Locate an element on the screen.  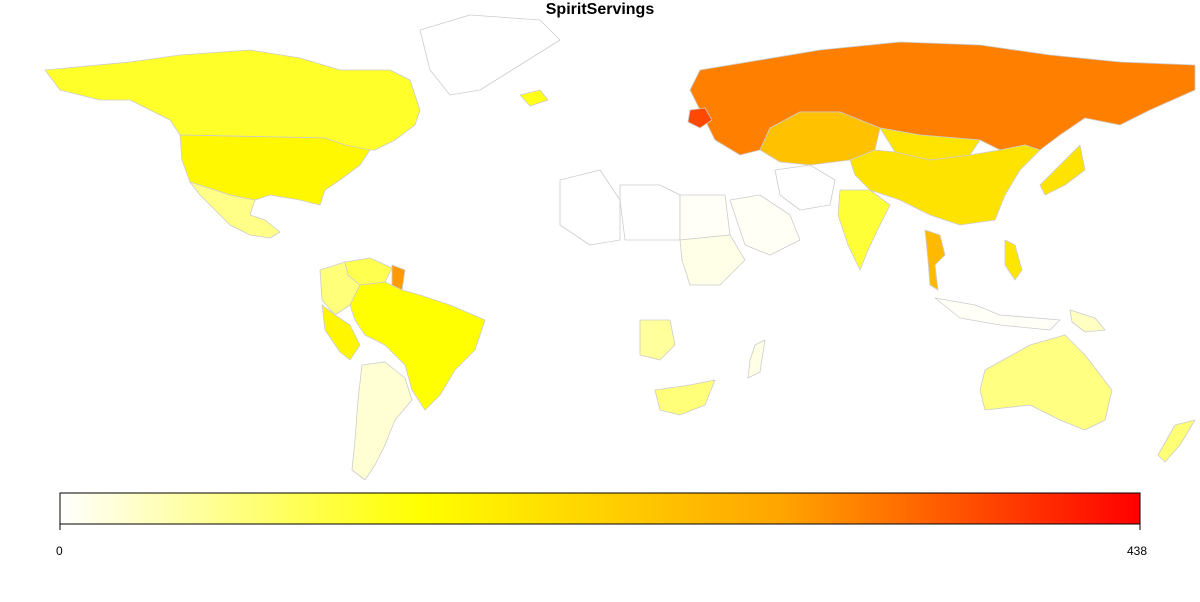
country-venezuela is located at coordinates (368, 271).